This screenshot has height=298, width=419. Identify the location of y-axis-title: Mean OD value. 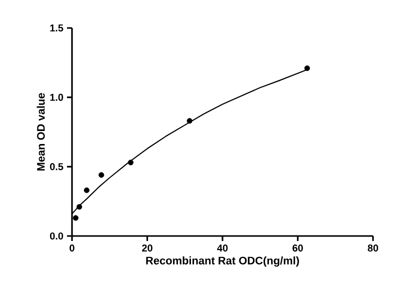
(40, 132).